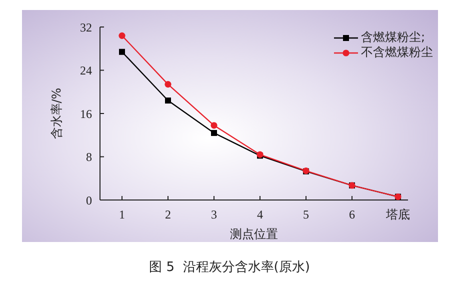  I want to click on y-tick-label: 0, so click(89, 200).